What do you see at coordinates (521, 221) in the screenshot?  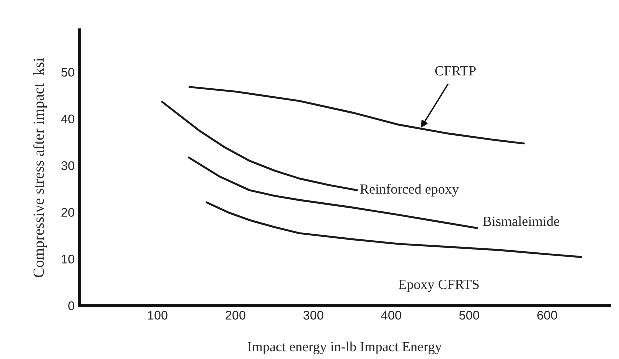 I see `annotation: Bismaleimide` at bounding box center [521, 221].